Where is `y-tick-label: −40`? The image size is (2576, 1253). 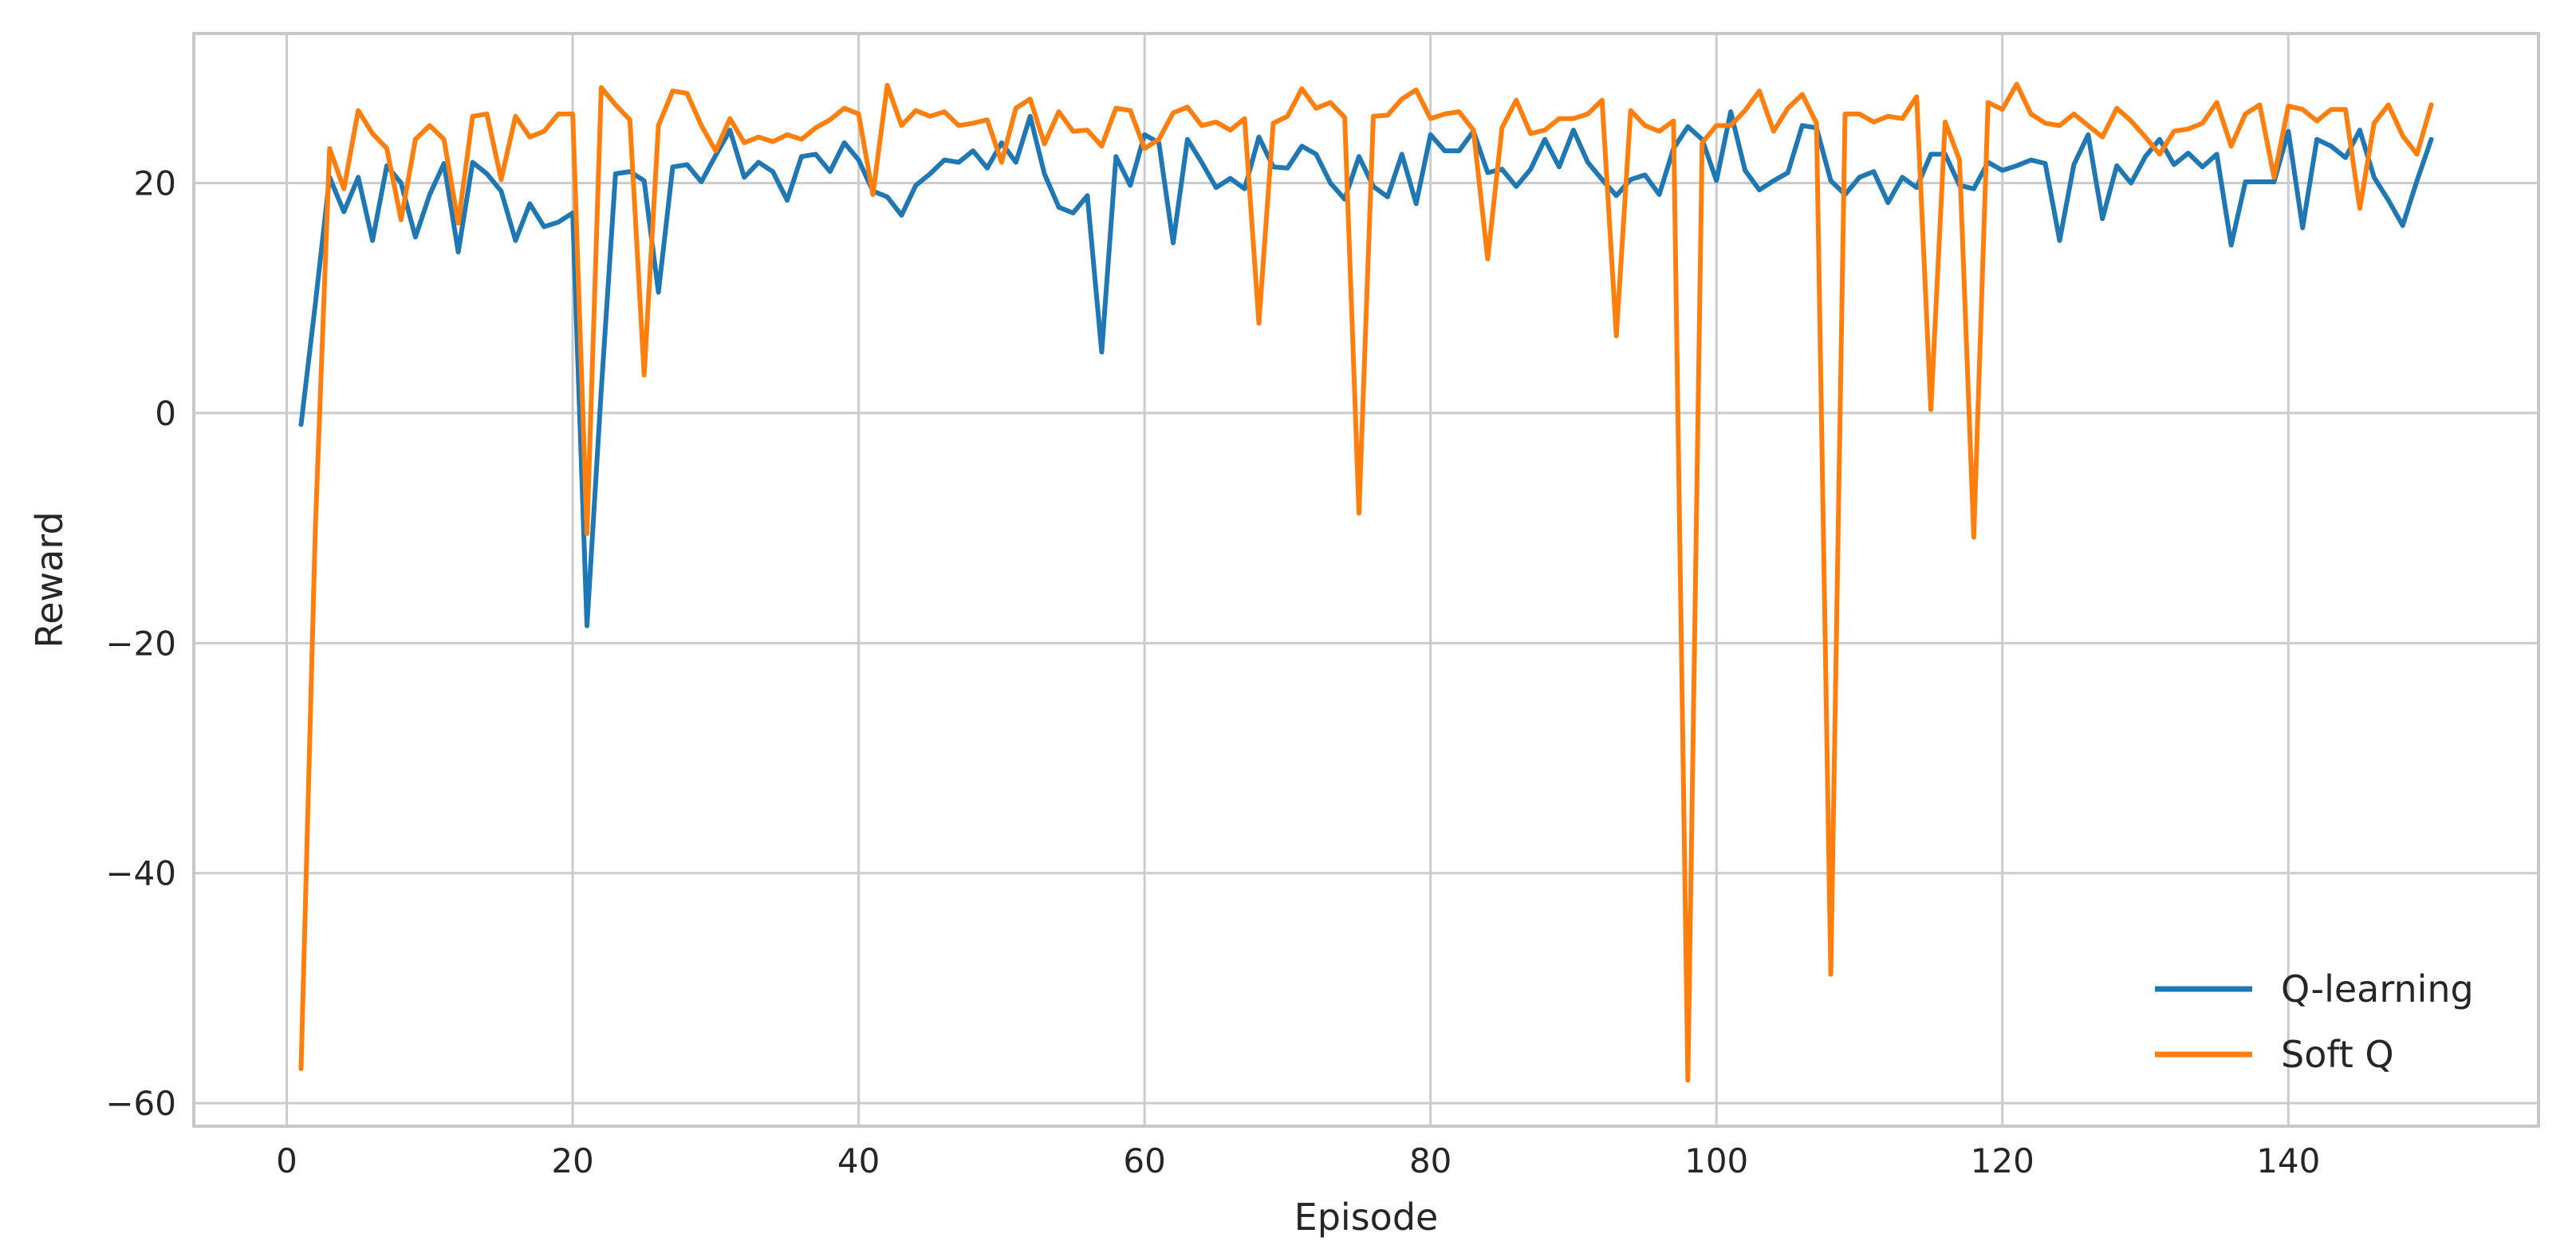 y-tick-label: −40 is located at coordinates (140, 873).